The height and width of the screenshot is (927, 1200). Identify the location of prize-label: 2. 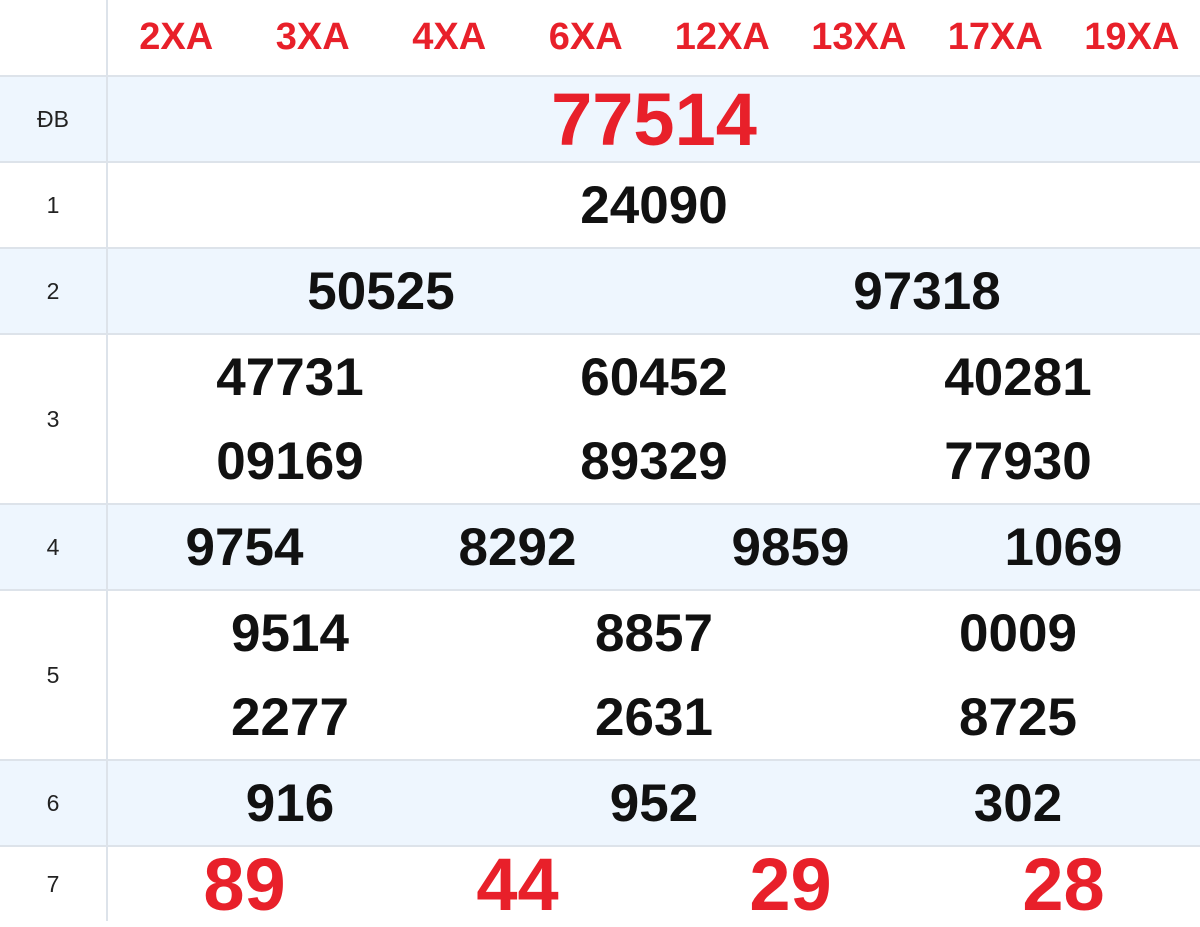
(54, 291).